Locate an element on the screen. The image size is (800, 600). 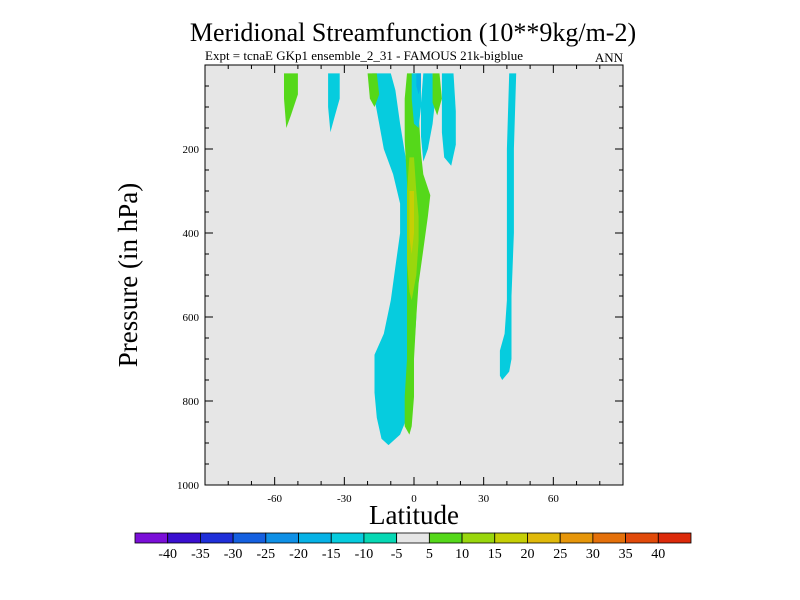
colorbar-label: -5 is located at coordinates (397, 554).